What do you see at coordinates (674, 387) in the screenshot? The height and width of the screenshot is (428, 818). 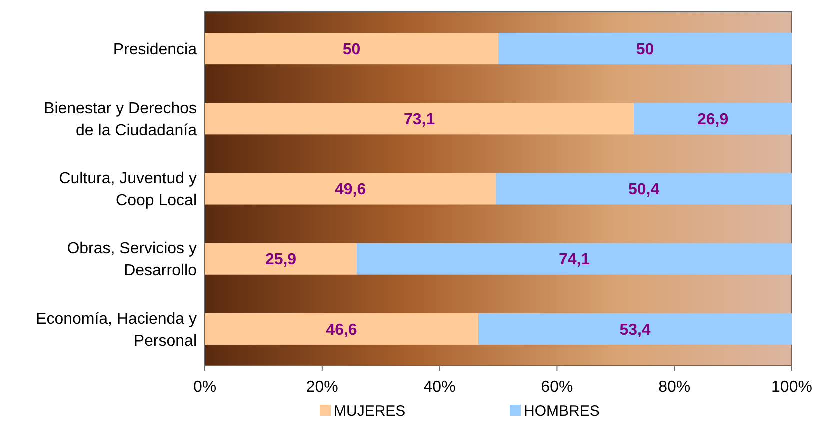 I see `x-tick-label: 80%` at bounding box center [674, 387].